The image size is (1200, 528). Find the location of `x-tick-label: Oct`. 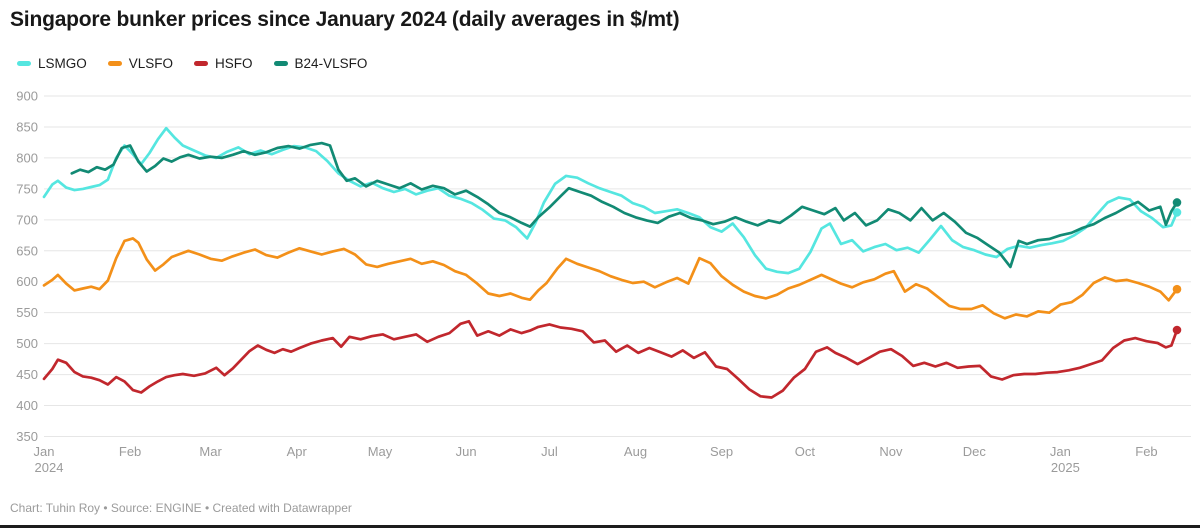

x-tick-label: Oct is located at coordinates (805, 451).